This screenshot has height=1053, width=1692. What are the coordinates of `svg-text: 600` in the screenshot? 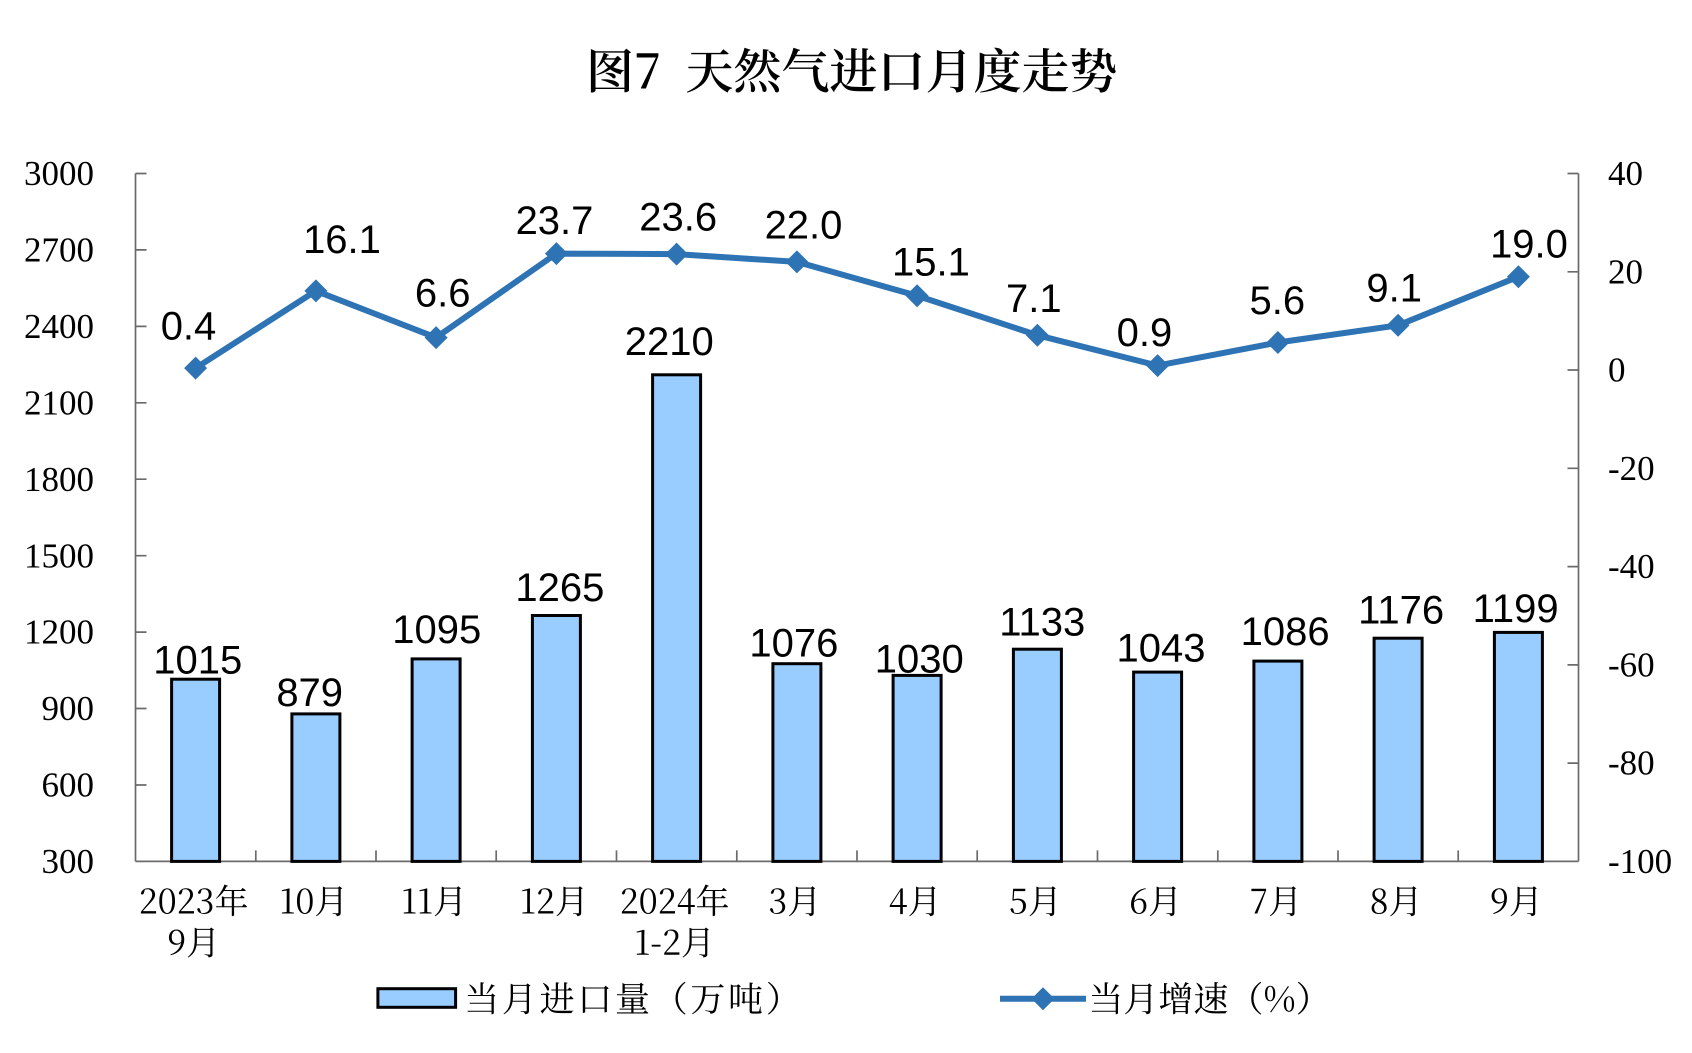 It's located at (68, 785).